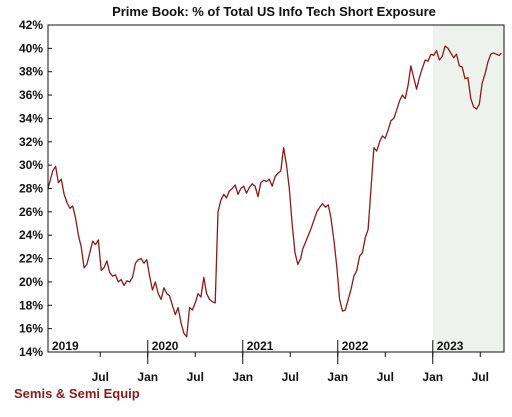 The height and width of the screenshot is (417, 512). What do you see at coordinates (31, 212) in the screenshot?
I see `y-tick-label: 26%` at bounding box center [31, 212].